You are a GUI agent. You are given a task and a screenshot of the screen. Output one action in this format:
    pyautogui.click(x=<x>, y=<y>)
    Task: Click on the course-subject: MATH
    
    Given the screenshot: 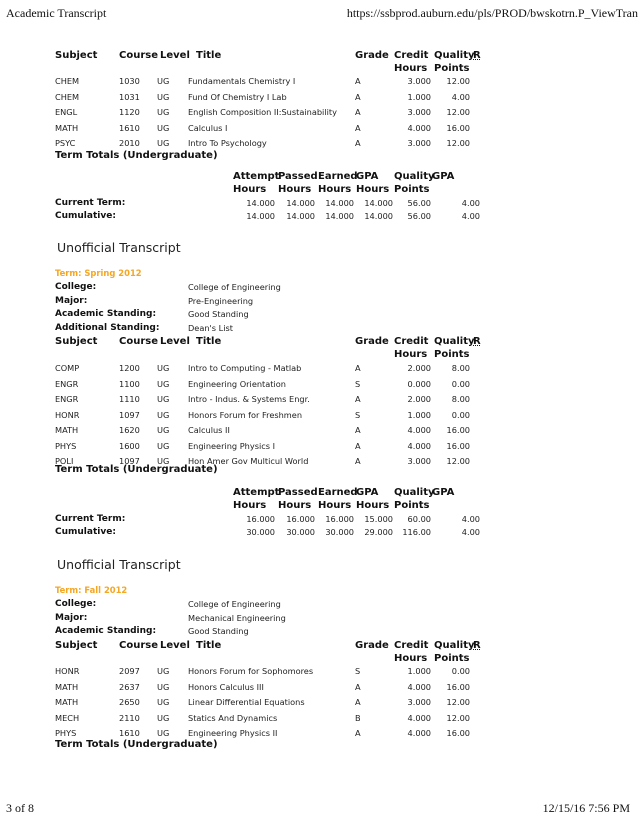 What is the action you would take?
    pyautogui.click(x=67, y=702)
    